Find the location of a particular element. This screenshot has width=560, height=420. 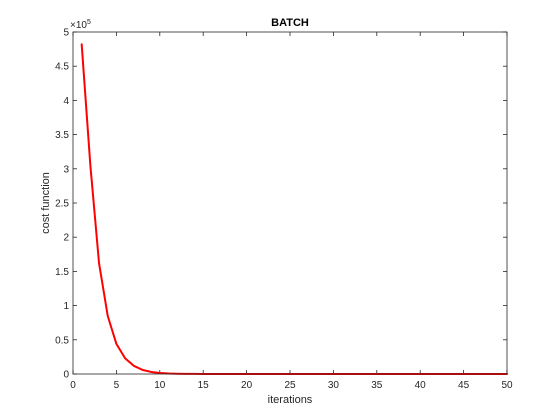

x-tick-label: 45 is located at coordinates (464, 385).